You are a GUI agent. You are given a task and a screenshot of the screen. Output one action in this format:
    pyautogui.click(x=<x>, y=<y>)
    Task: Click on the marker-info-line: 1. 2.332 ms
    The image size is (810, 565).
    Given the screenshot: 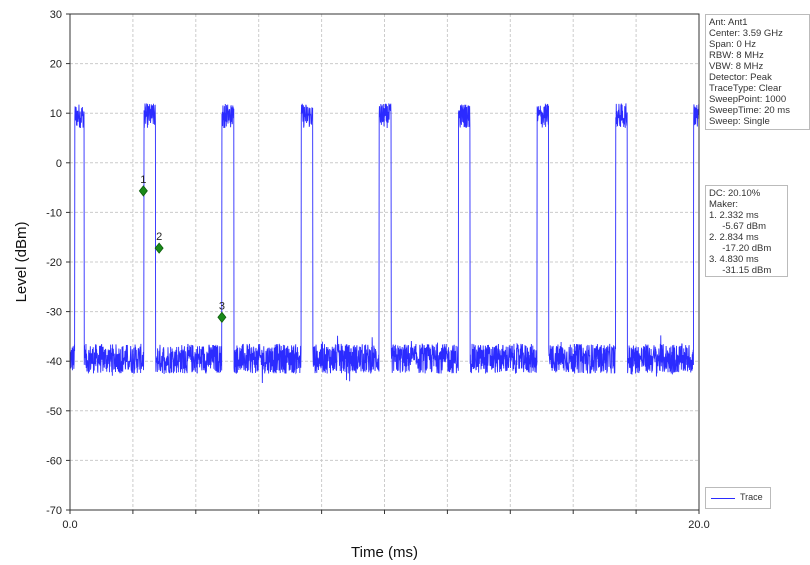 What is the action you would take?
    pyautogui.click(x=734, y=215)
    